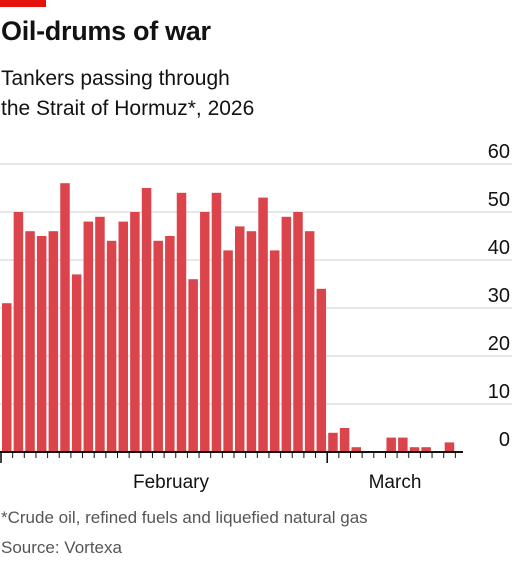 The width and height of the screenshot is (512, 566). I want to click on y-tick-label: 50, so click(499, 200).